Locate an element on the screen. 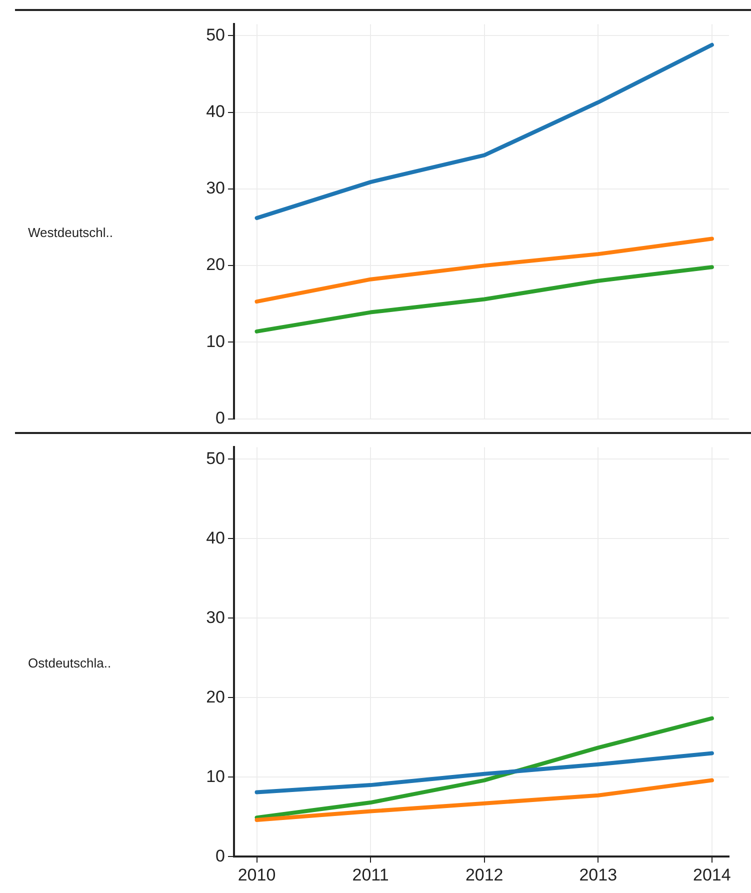 This screenshot has height=893, width=751. x-tick-label: 2014 is located at coordinates (712, 874).